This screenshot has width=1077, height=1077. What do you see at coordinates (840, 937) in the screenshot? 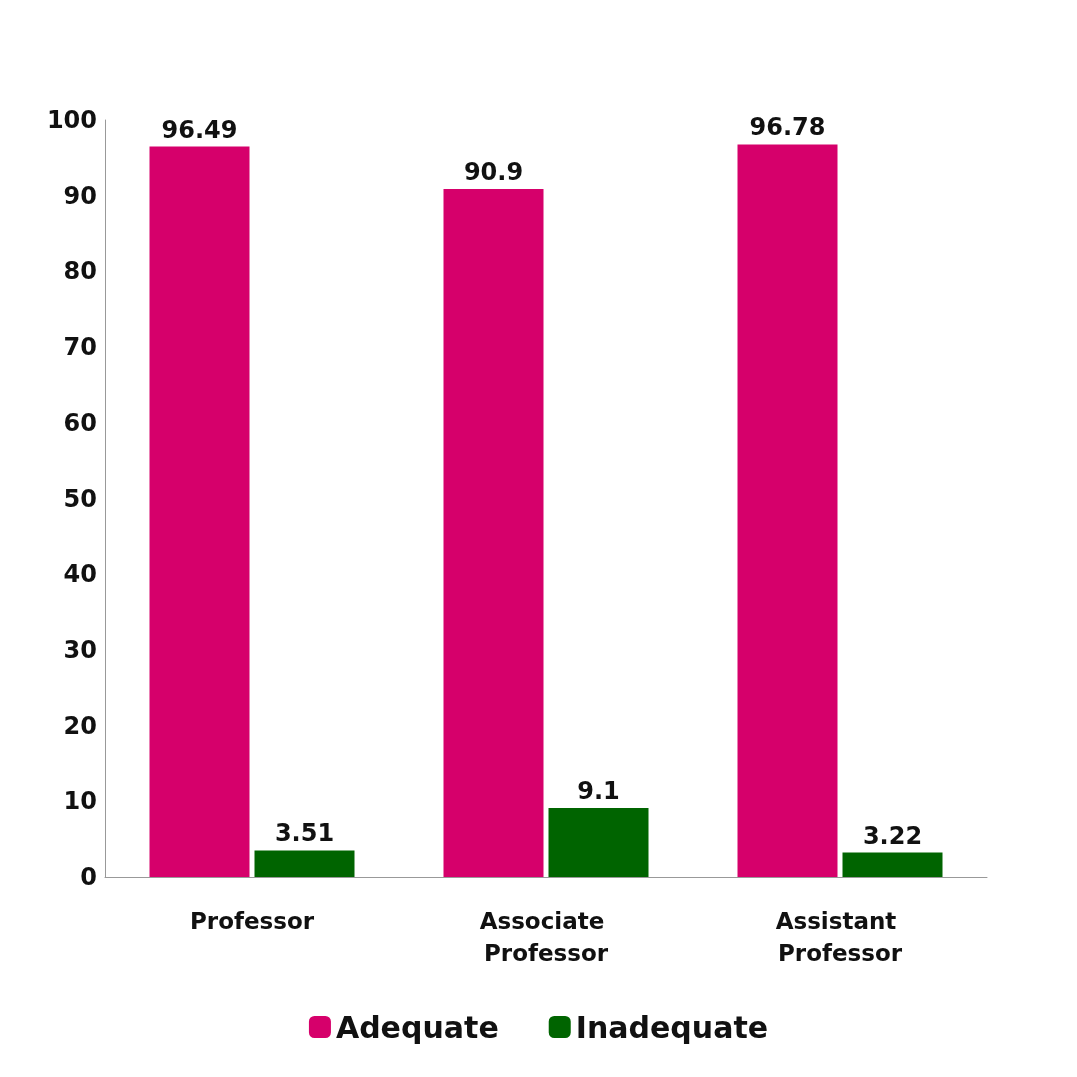
I see `x-tick-label: Assistant Professor` at bounding box center [840, 937].